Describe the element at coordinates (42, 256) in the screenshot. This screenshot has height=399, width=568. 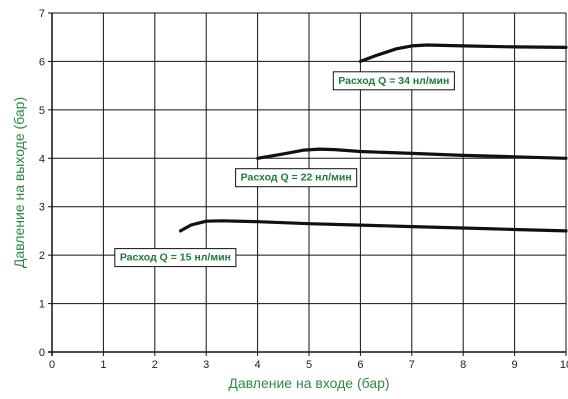
I see `y-tick-label: 2` at that location.